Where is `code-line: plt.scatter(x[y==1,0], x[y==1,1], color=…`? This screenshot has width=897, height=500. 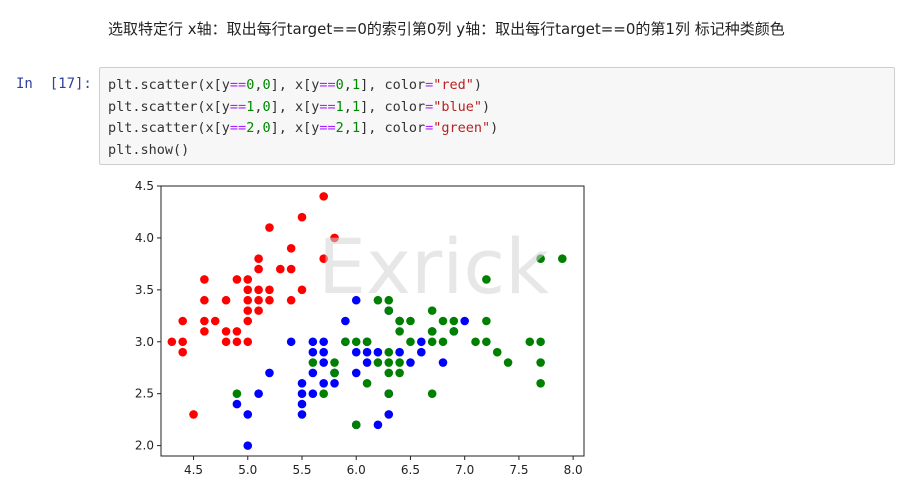
code-line: plt.scatter(x[y==1,0], x[y==1,1], color=… is located at coordinates (299, 106).